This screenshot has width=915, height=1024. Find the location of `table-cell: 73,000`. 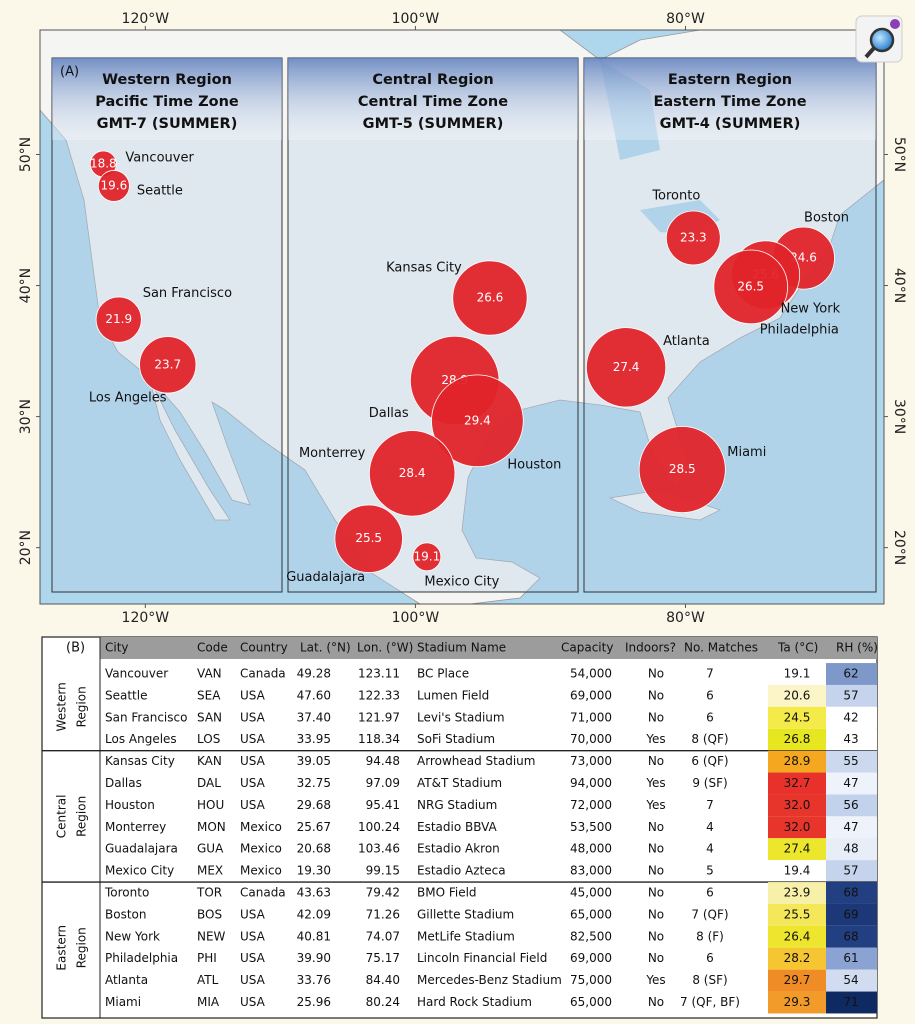

table-cell: 73,000 is located at coordinates (591, 761).